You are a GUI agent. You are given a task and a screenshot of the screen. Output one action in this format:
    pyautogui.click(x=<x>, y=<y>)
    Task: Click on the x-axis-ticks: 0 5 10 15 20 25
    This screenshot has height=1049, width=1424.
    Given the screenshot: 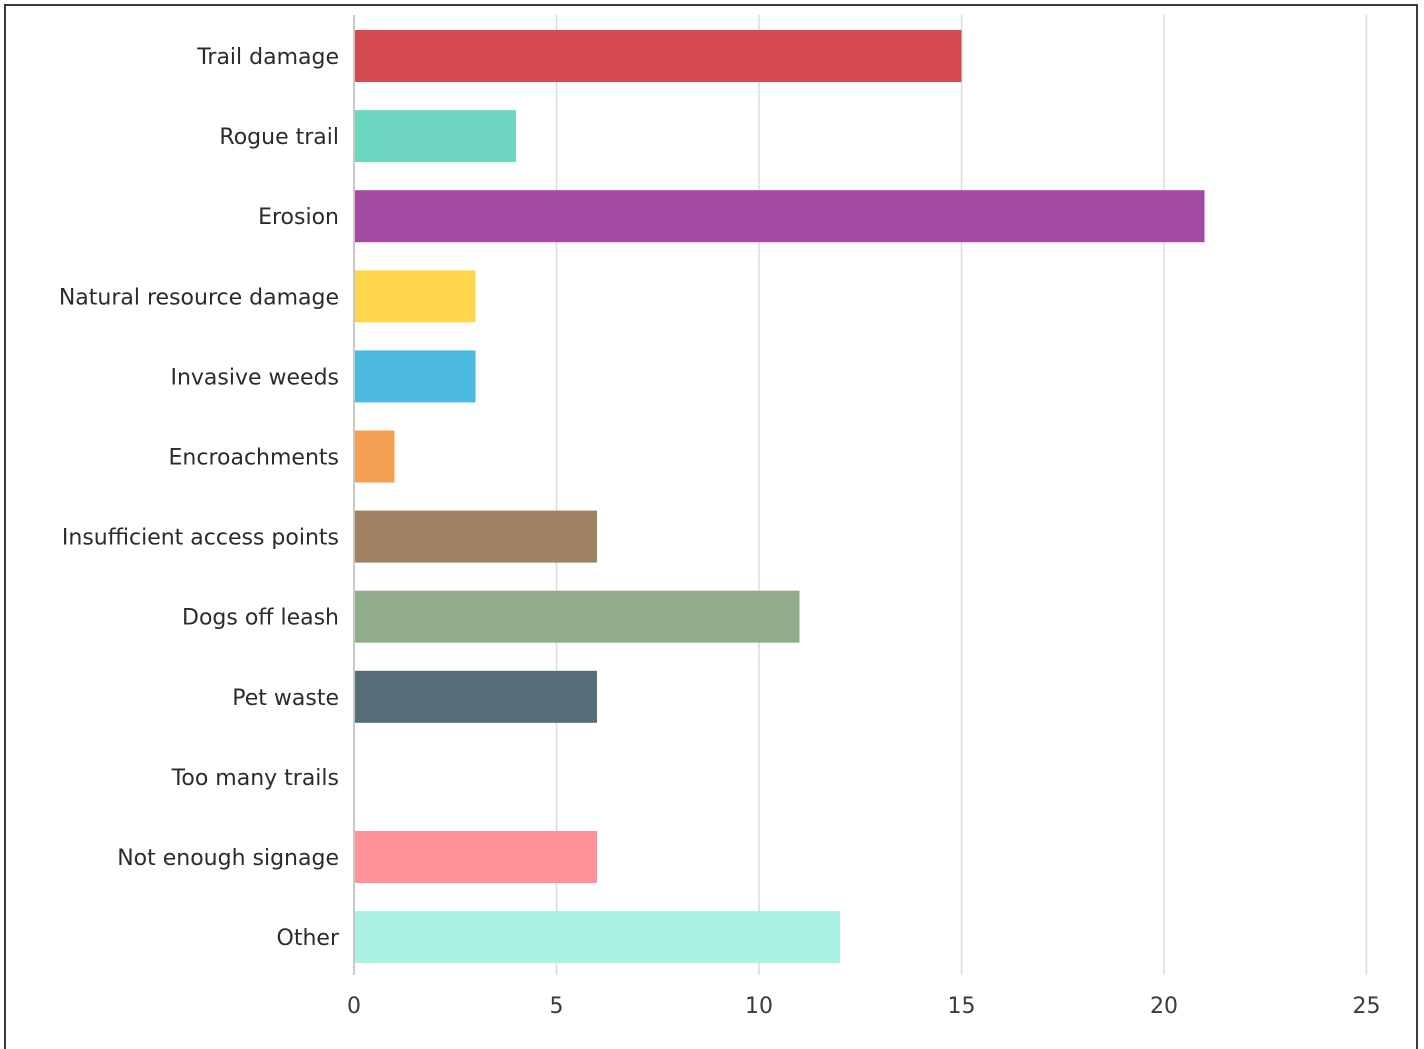 What is the action you would take?
    pyautogui.click(x=864, y=1006)
    